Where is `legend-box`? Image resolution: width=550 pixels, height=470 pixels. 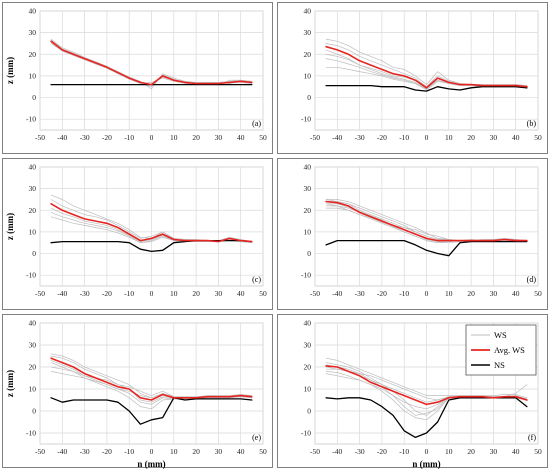
legend-box is located at coordinates (501, 350).